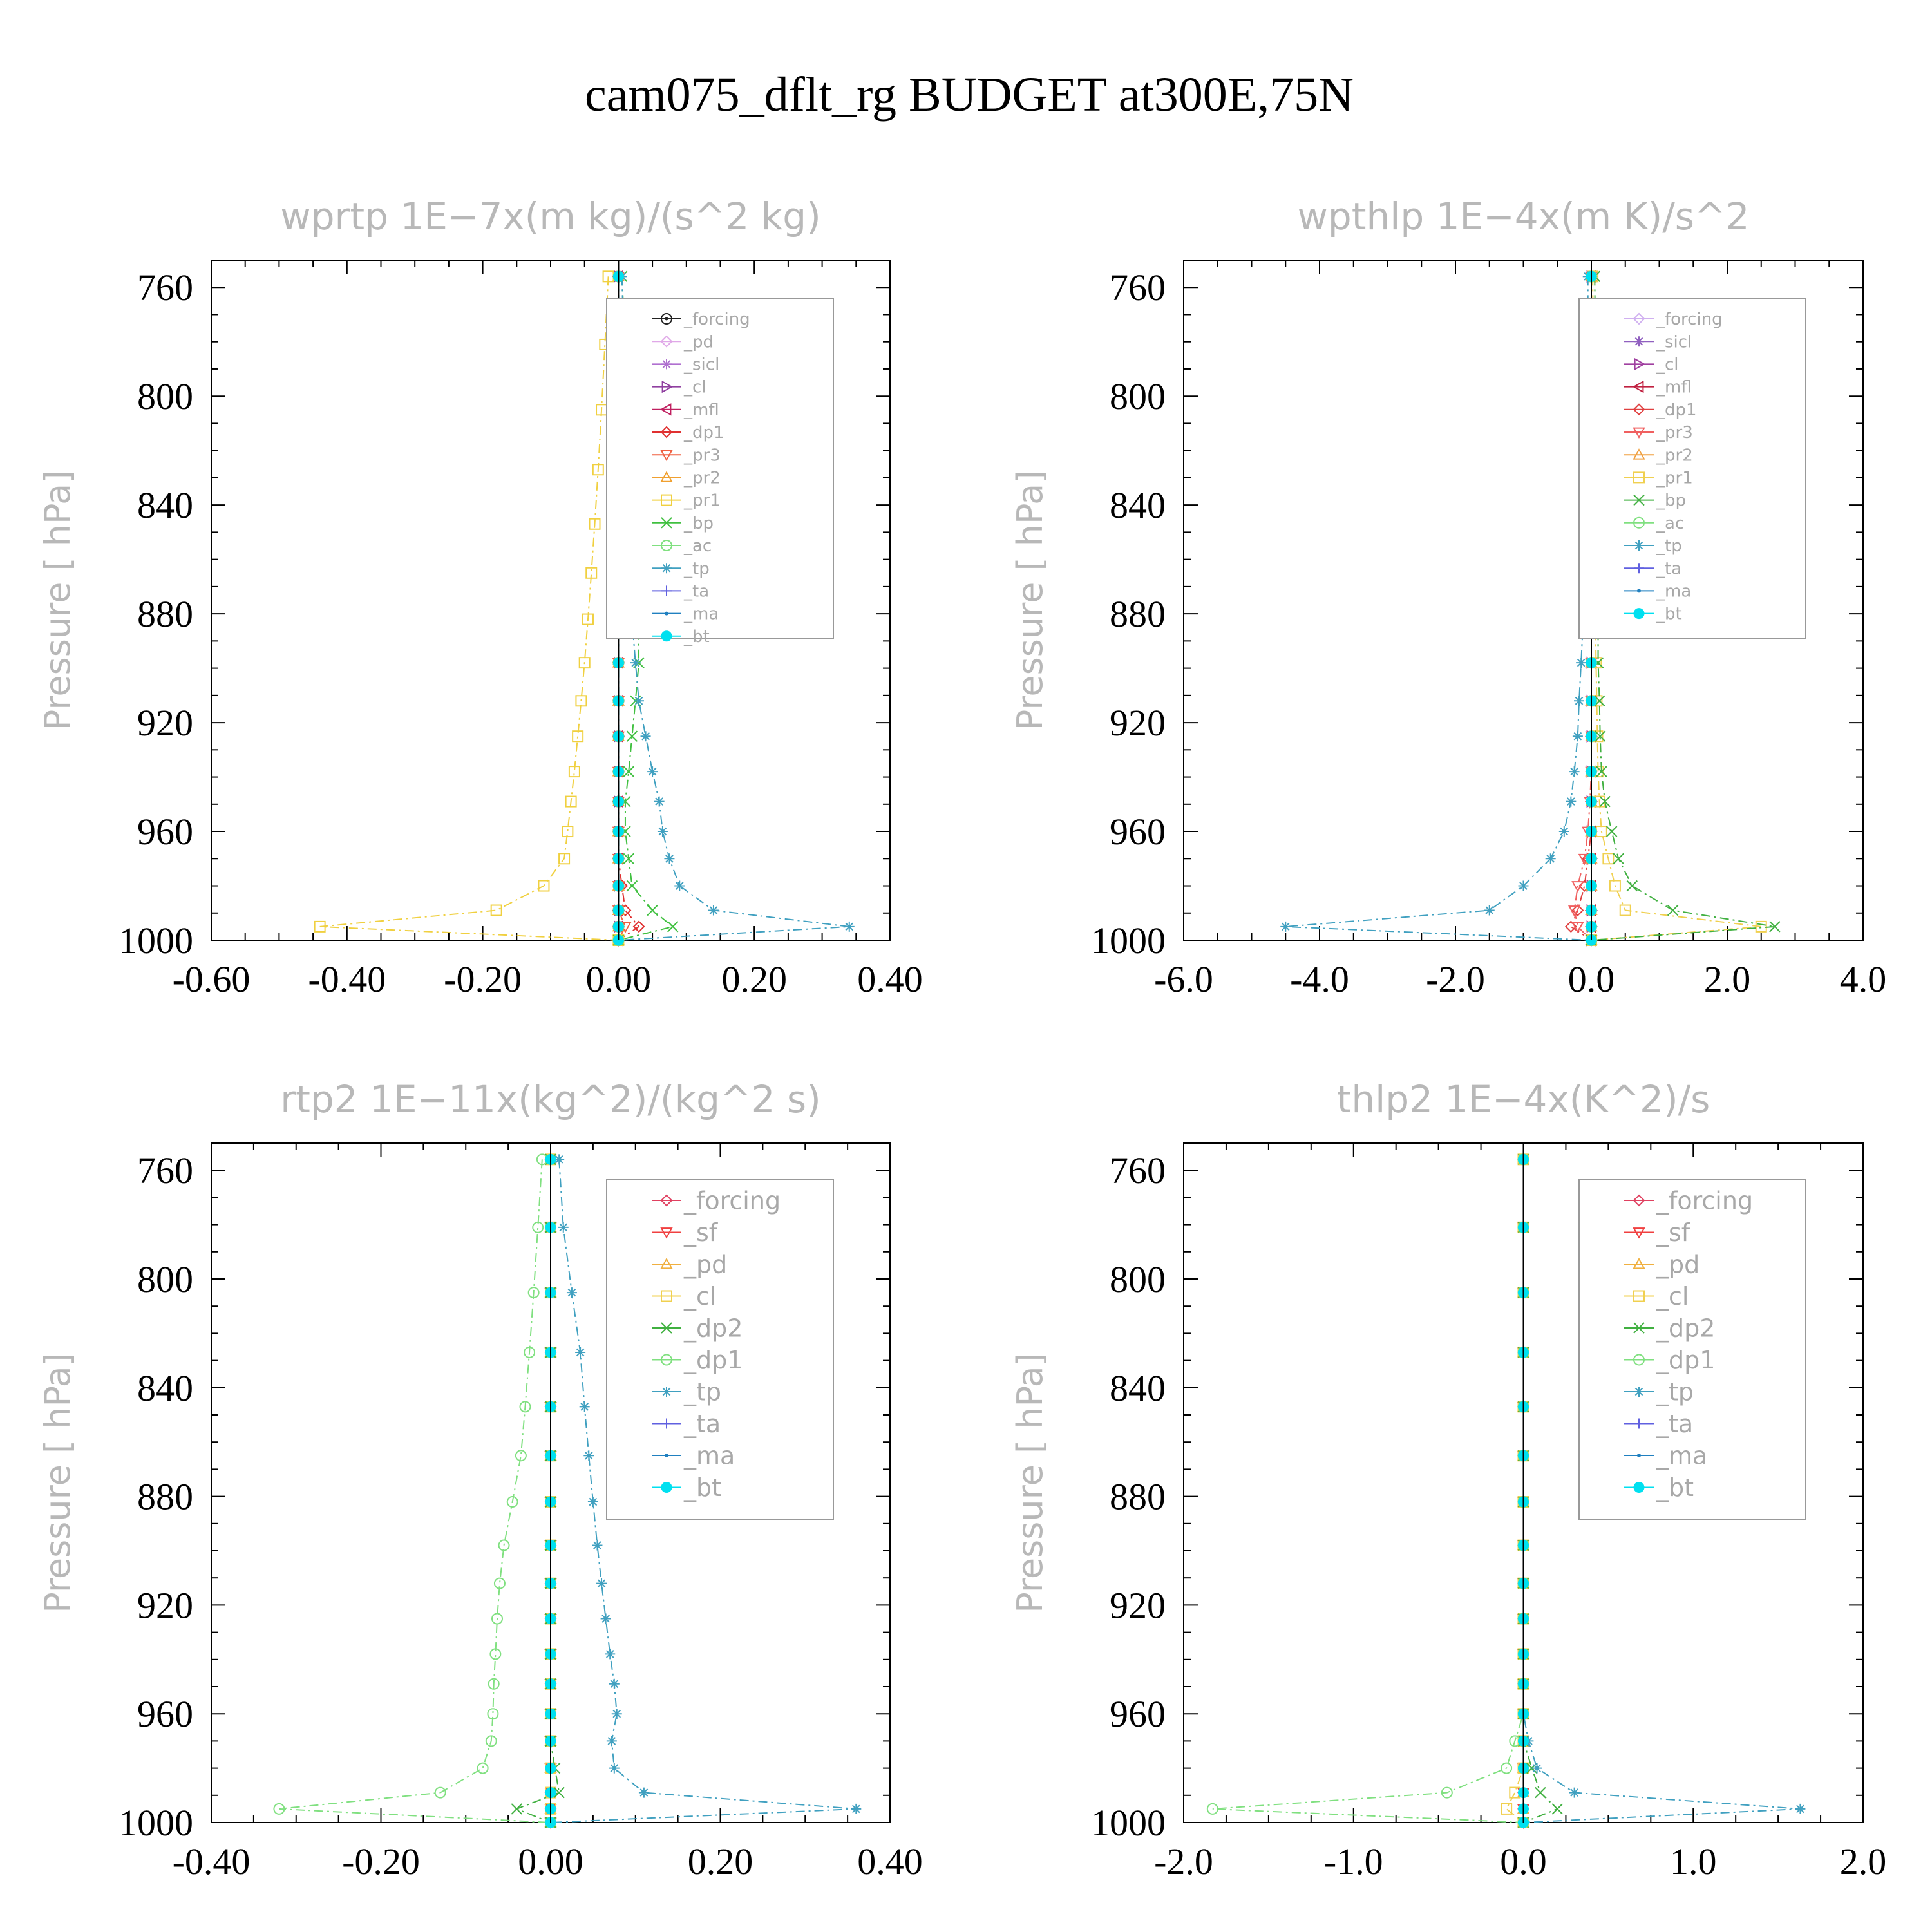  Describe the element at coordinates (1675, 479) in the screenshot. I see `legend-label: _pr1` at that location.